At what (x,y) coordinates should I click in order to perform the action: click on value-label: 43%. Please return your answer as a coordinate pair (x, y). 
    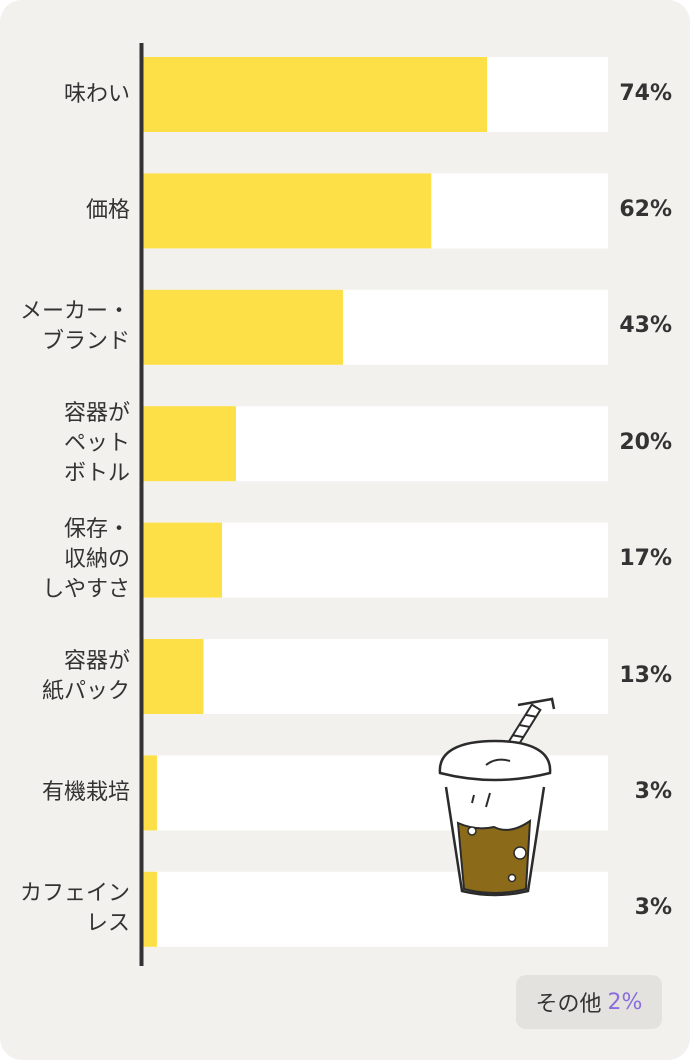
    Looking at the image, I should click on (645, 326).